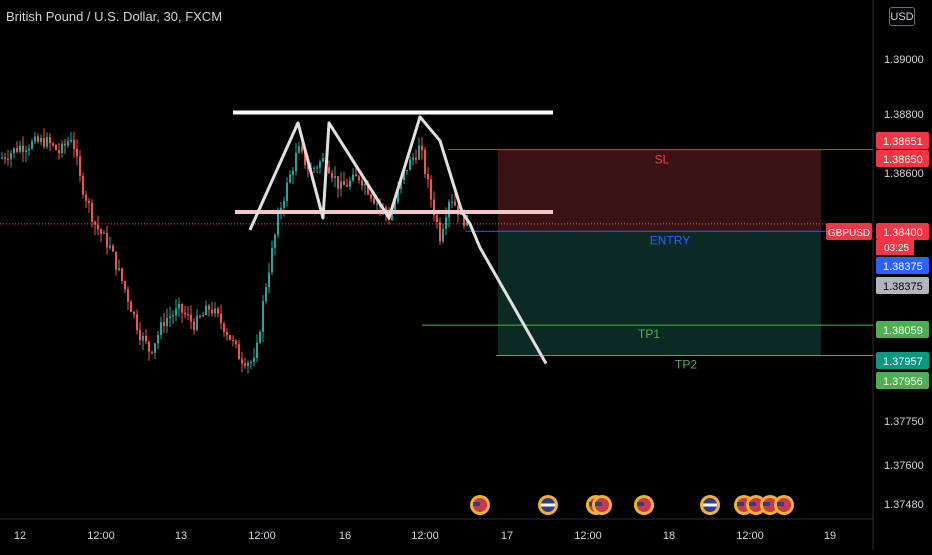 The height and width of the screenshot is (555, 932). Describe the element at coordinates (649, 334) in the screenshot. I see `tp1-label: TP1` at that location.